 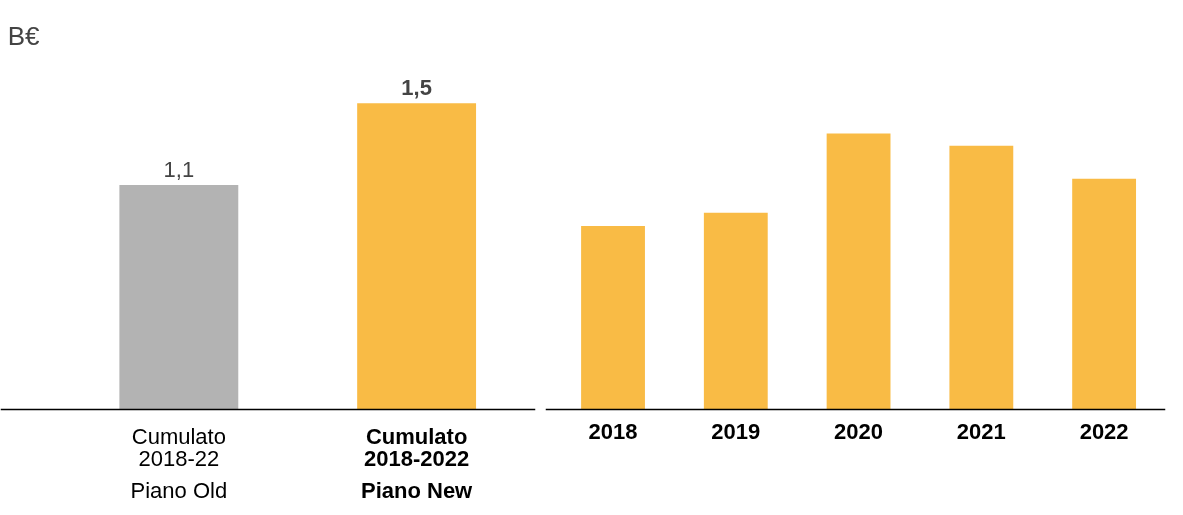 I want to click on x-tick-label: 2021, so click(x=981, y=431).